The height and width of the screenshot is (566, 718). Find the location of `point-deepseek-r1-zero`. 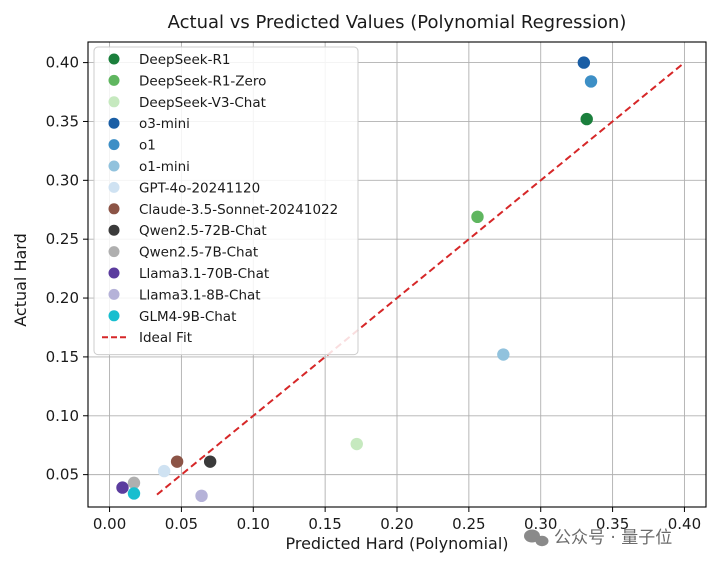

point-deepseek-r1-zero is located at coordinates (477, 217).